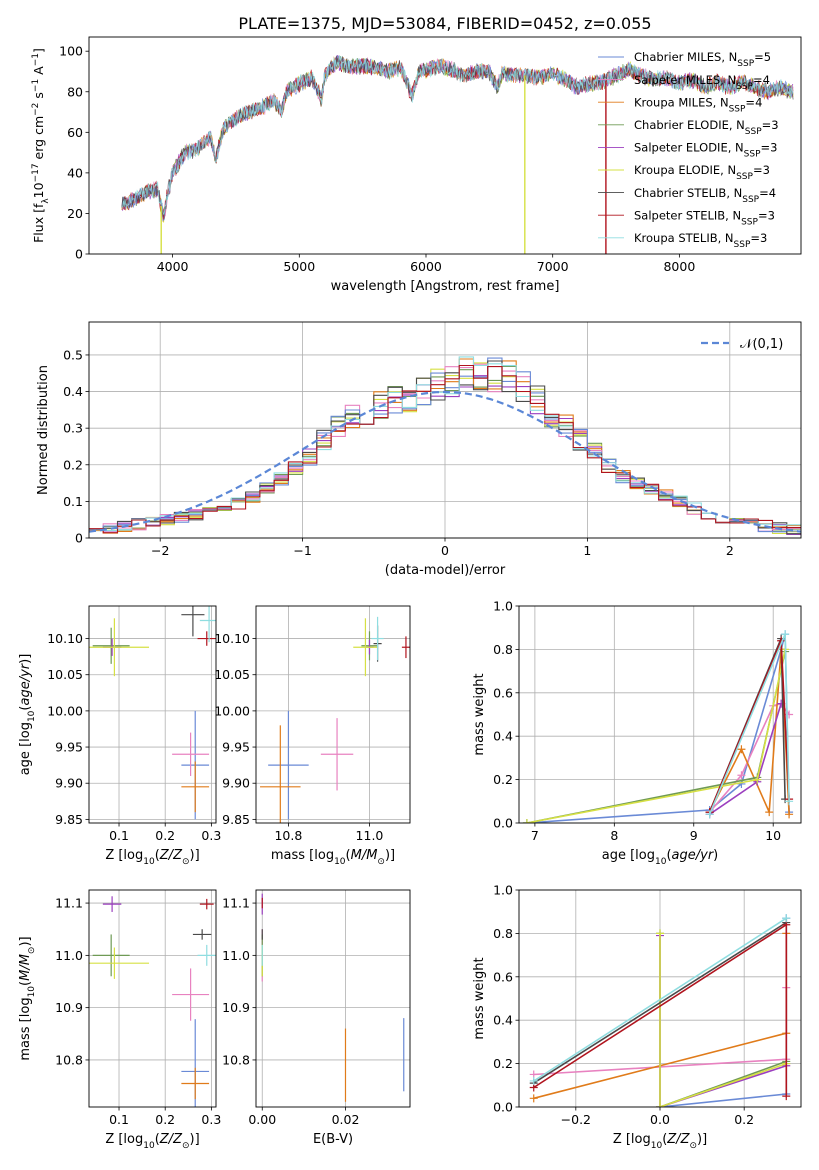 This screenshot has height=1170, width=819. Describe the element at coordinates (705, 150) in the screenshot. I see `legend-entry: Salpeter ELODIE, NSSP=3` at that location.